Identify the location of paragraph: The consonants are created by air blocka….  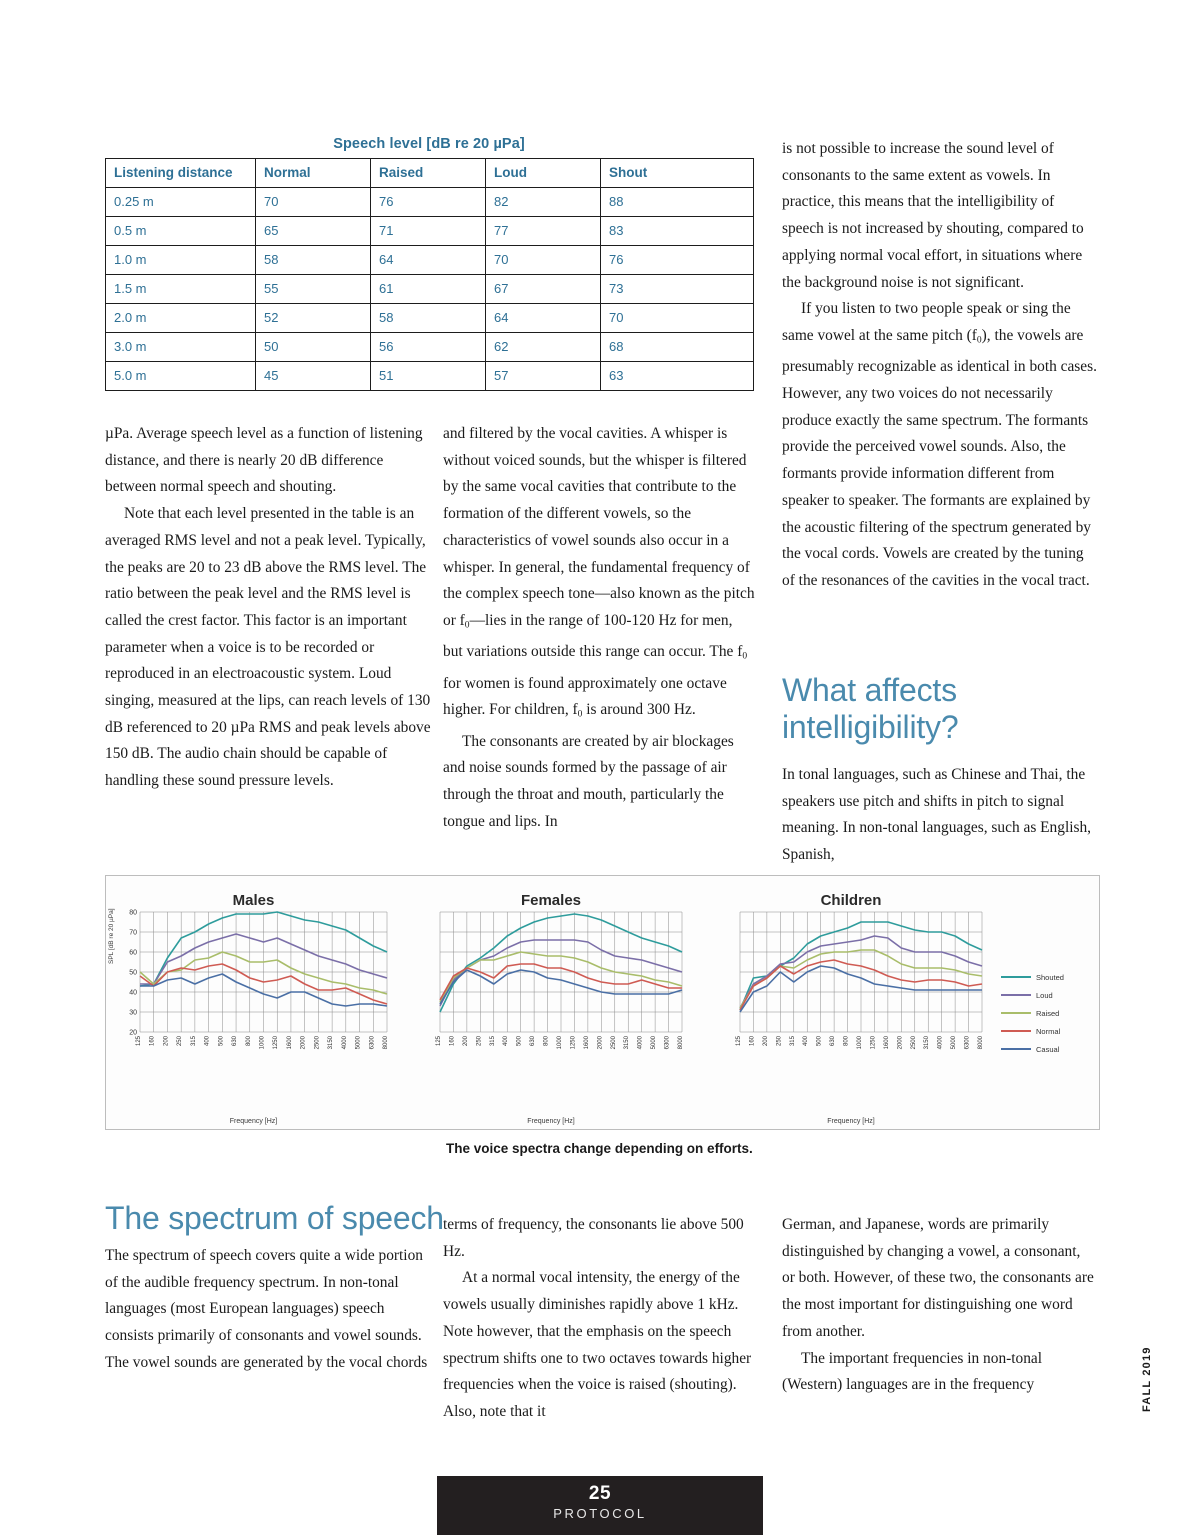
(588, 781).